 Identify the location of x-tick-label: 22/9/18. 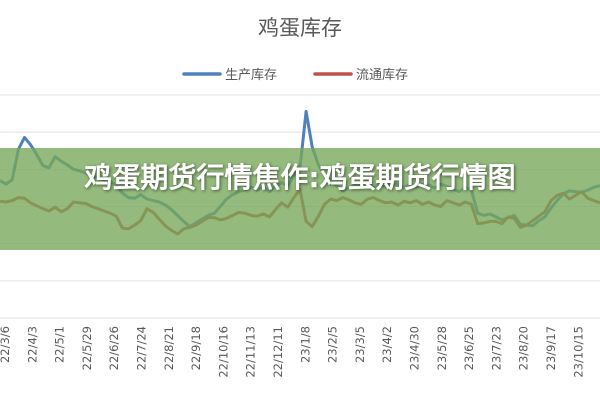
(196, 348).